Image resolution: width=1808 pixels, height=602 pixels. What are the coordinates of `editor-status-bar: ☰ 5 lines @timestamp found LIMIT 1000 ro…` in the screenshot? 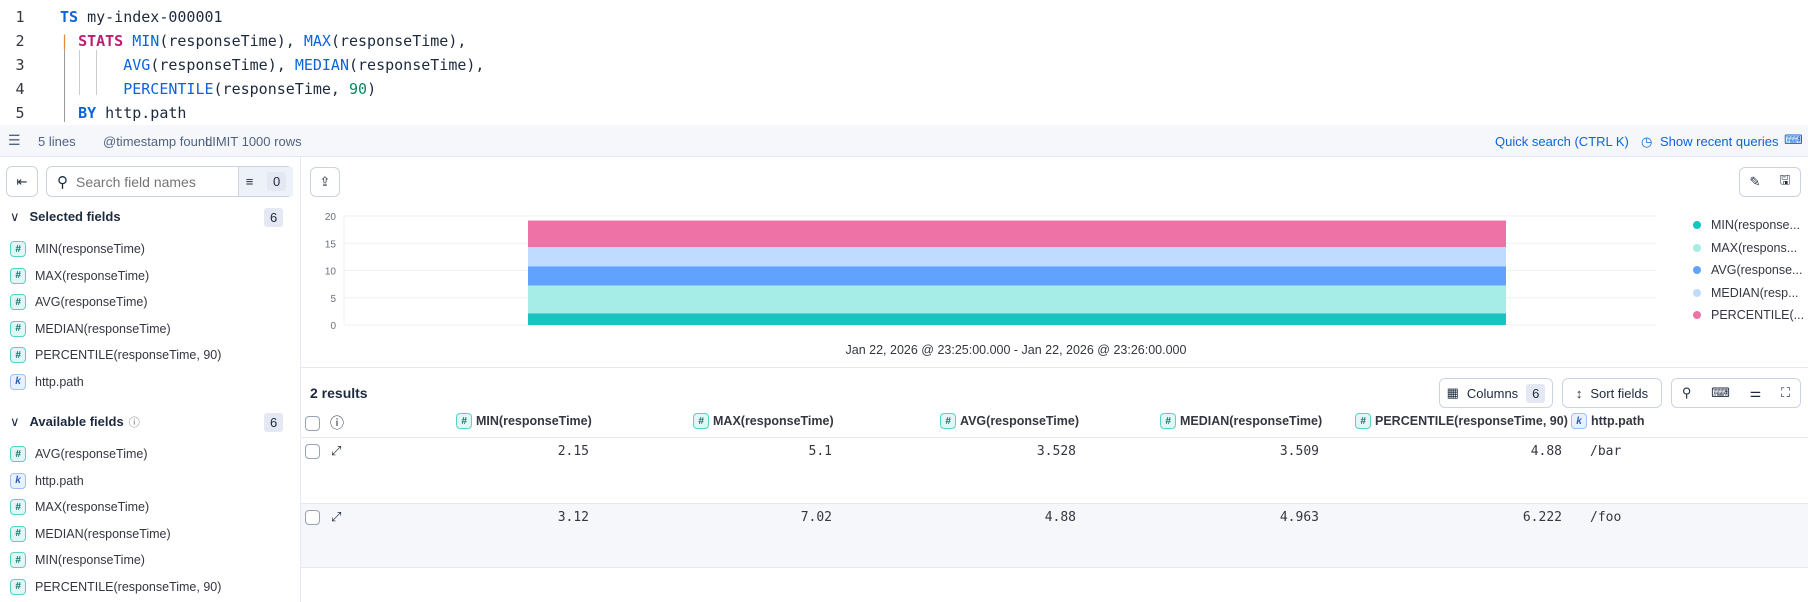 It's located at (904, 141).